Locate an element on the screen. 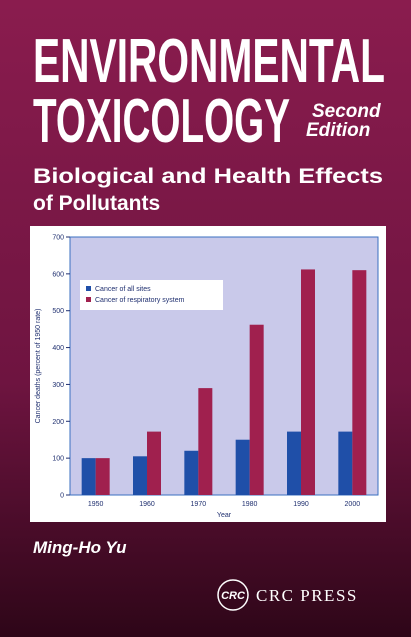 The width and height of the screenshot is (411, 637). y-tick-label: 300 is located at coordinates (58, 385).